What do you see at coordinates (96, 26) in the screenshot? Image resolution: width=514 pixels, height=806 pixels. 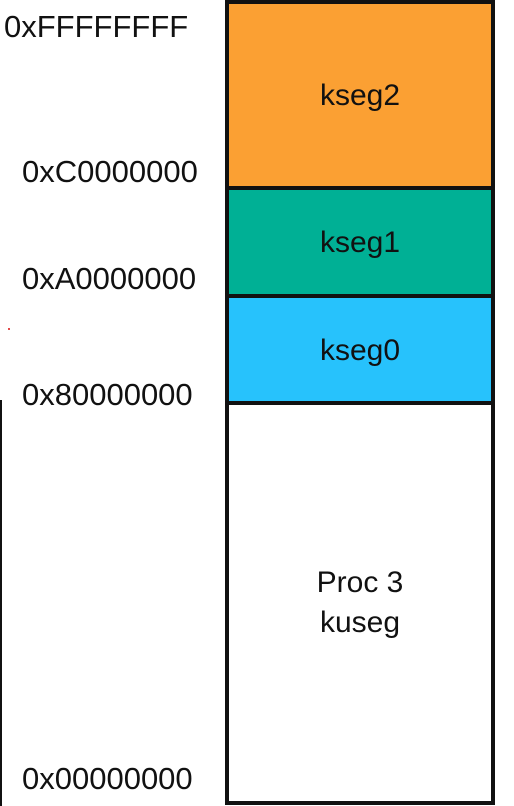 I see `address-label-ffffffff: 0xFFFFFFFF` at bounding box center [96, 26].